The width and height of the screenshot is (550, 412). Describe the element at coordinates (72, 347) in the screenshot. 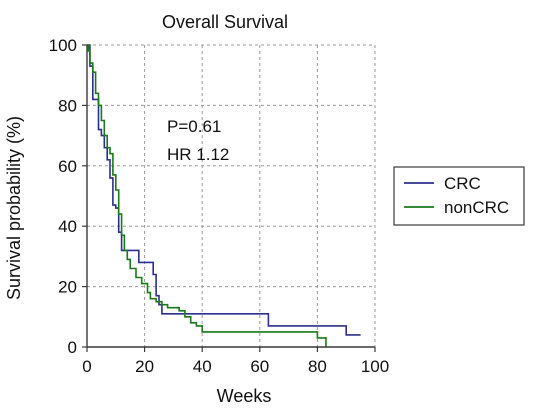

I see `y-tick-label: 0` at that location.